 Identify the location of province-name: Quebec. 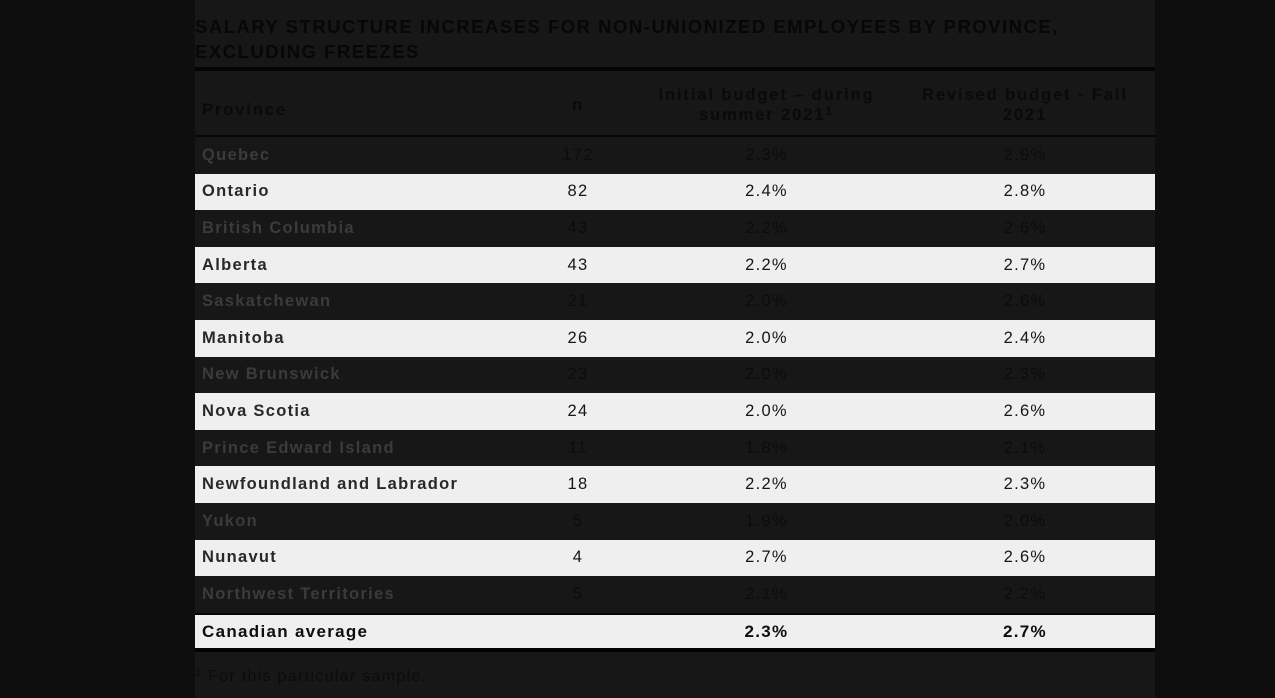
(236, 154).